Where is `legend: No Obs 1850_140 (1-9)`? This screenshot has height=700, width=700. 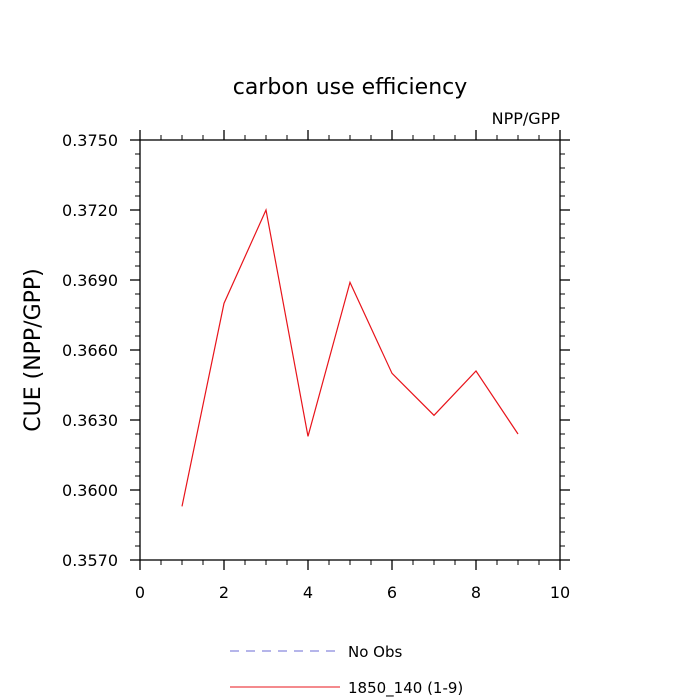
legend: No Obs 1850_140 (1-9) is located at coordinates (346, 670).